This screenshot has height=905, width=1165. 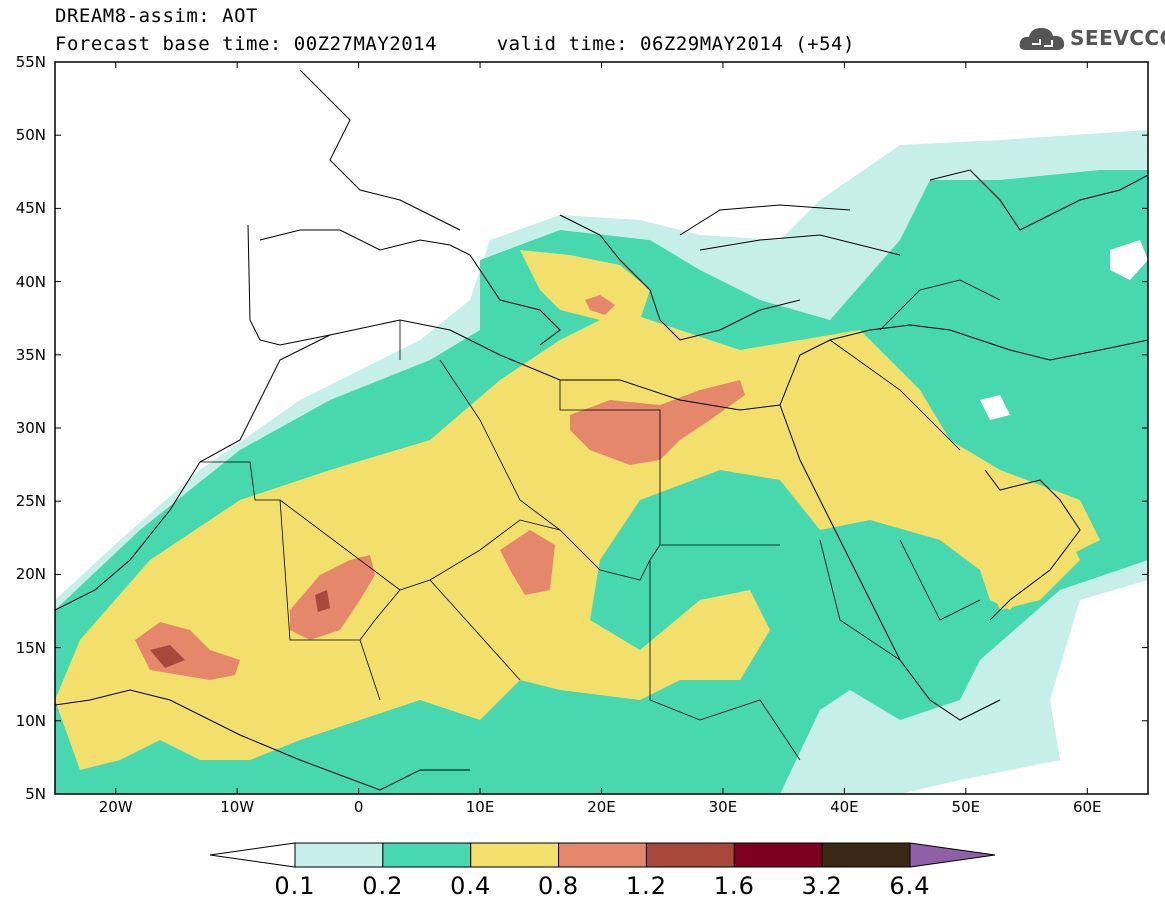 What do you see at coordinates (995, 407) in the screenshot?
I see `aot-hole-arabia` at bounding box center [995, 407].